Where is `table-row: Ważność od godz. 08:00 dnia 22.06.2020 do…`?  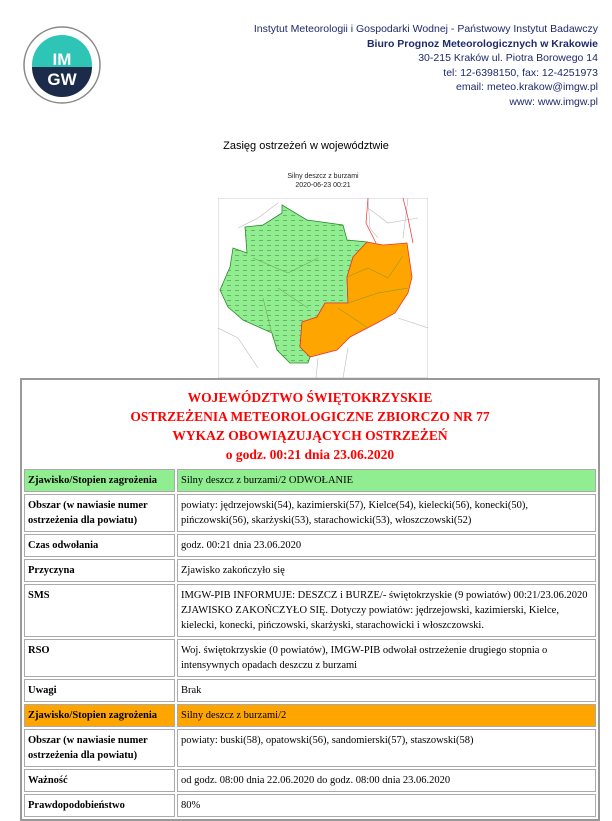 table-row: Ważność od godz. 08:00 dnia 22.06.2020 do… is located at coordinates (310, 780).